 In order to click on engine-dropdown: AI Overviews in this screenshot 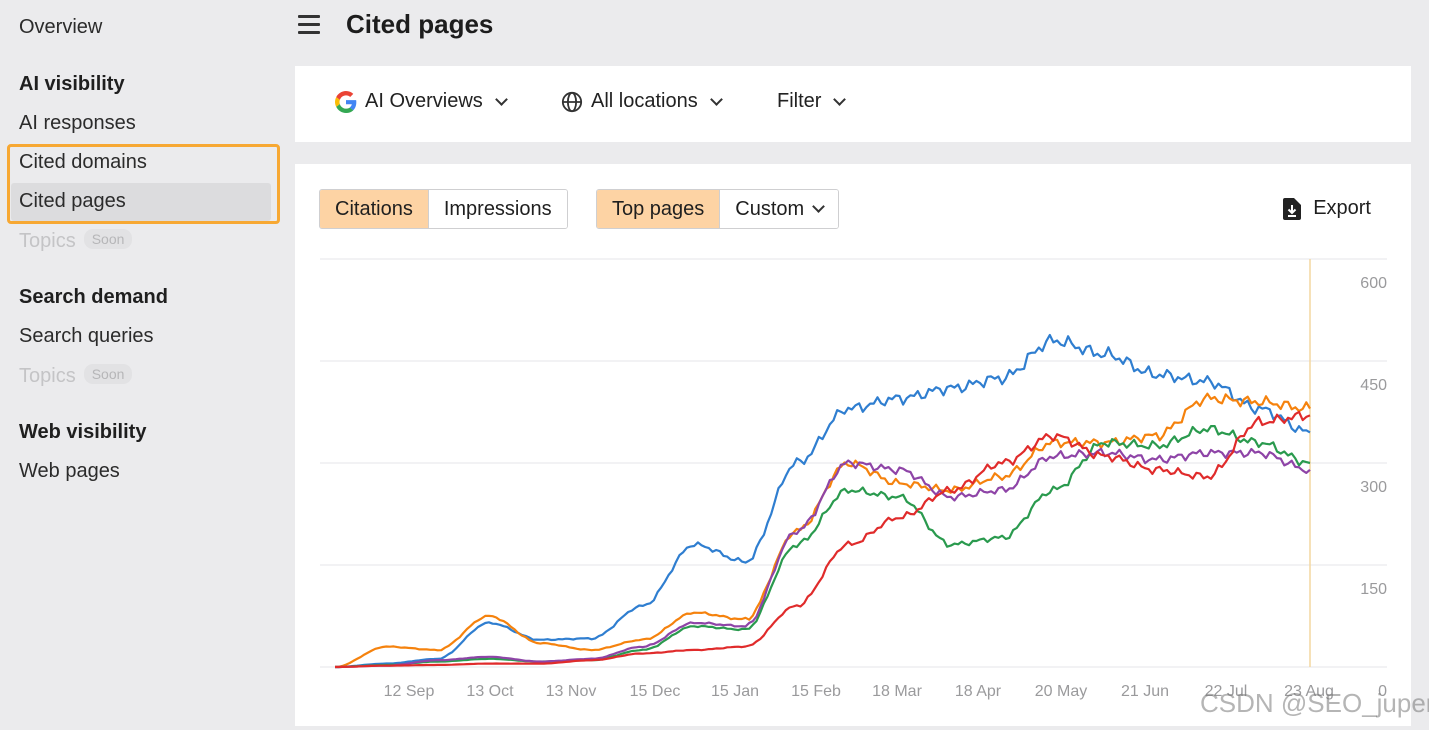, I will do `click(421, 101)`.